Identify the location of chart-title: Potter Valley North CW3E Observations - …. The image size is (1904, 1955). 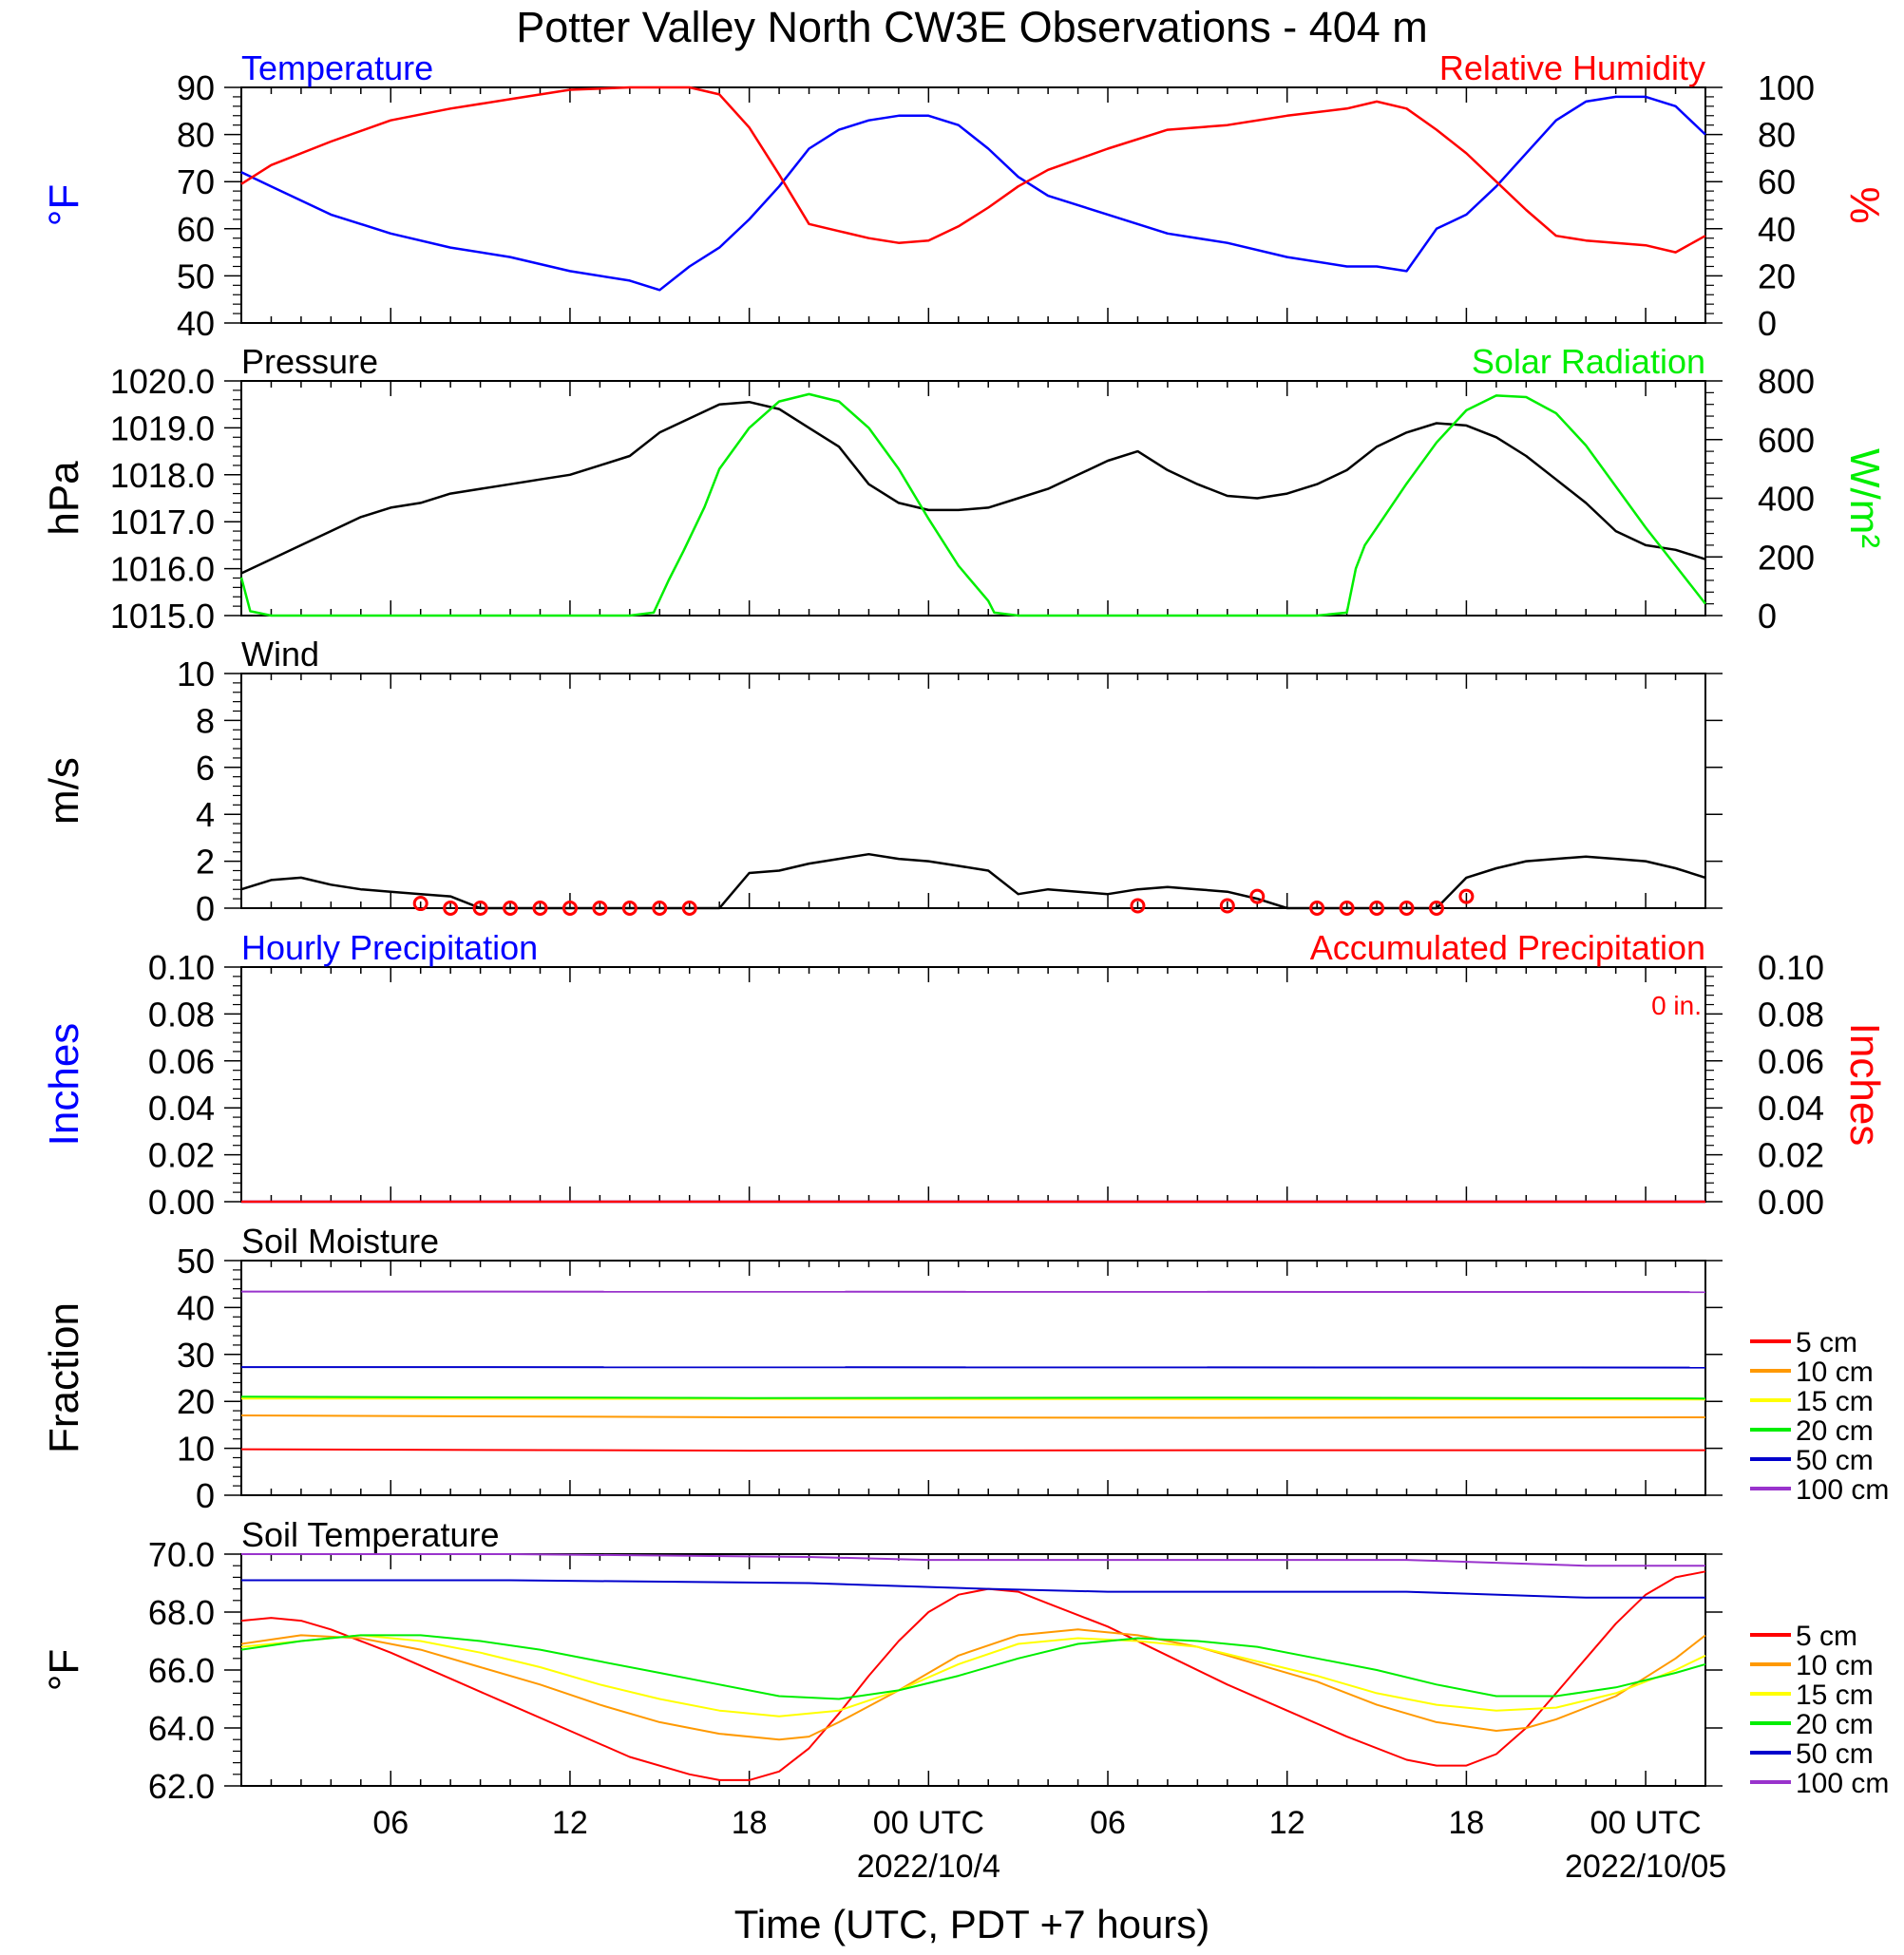
(972, 27).